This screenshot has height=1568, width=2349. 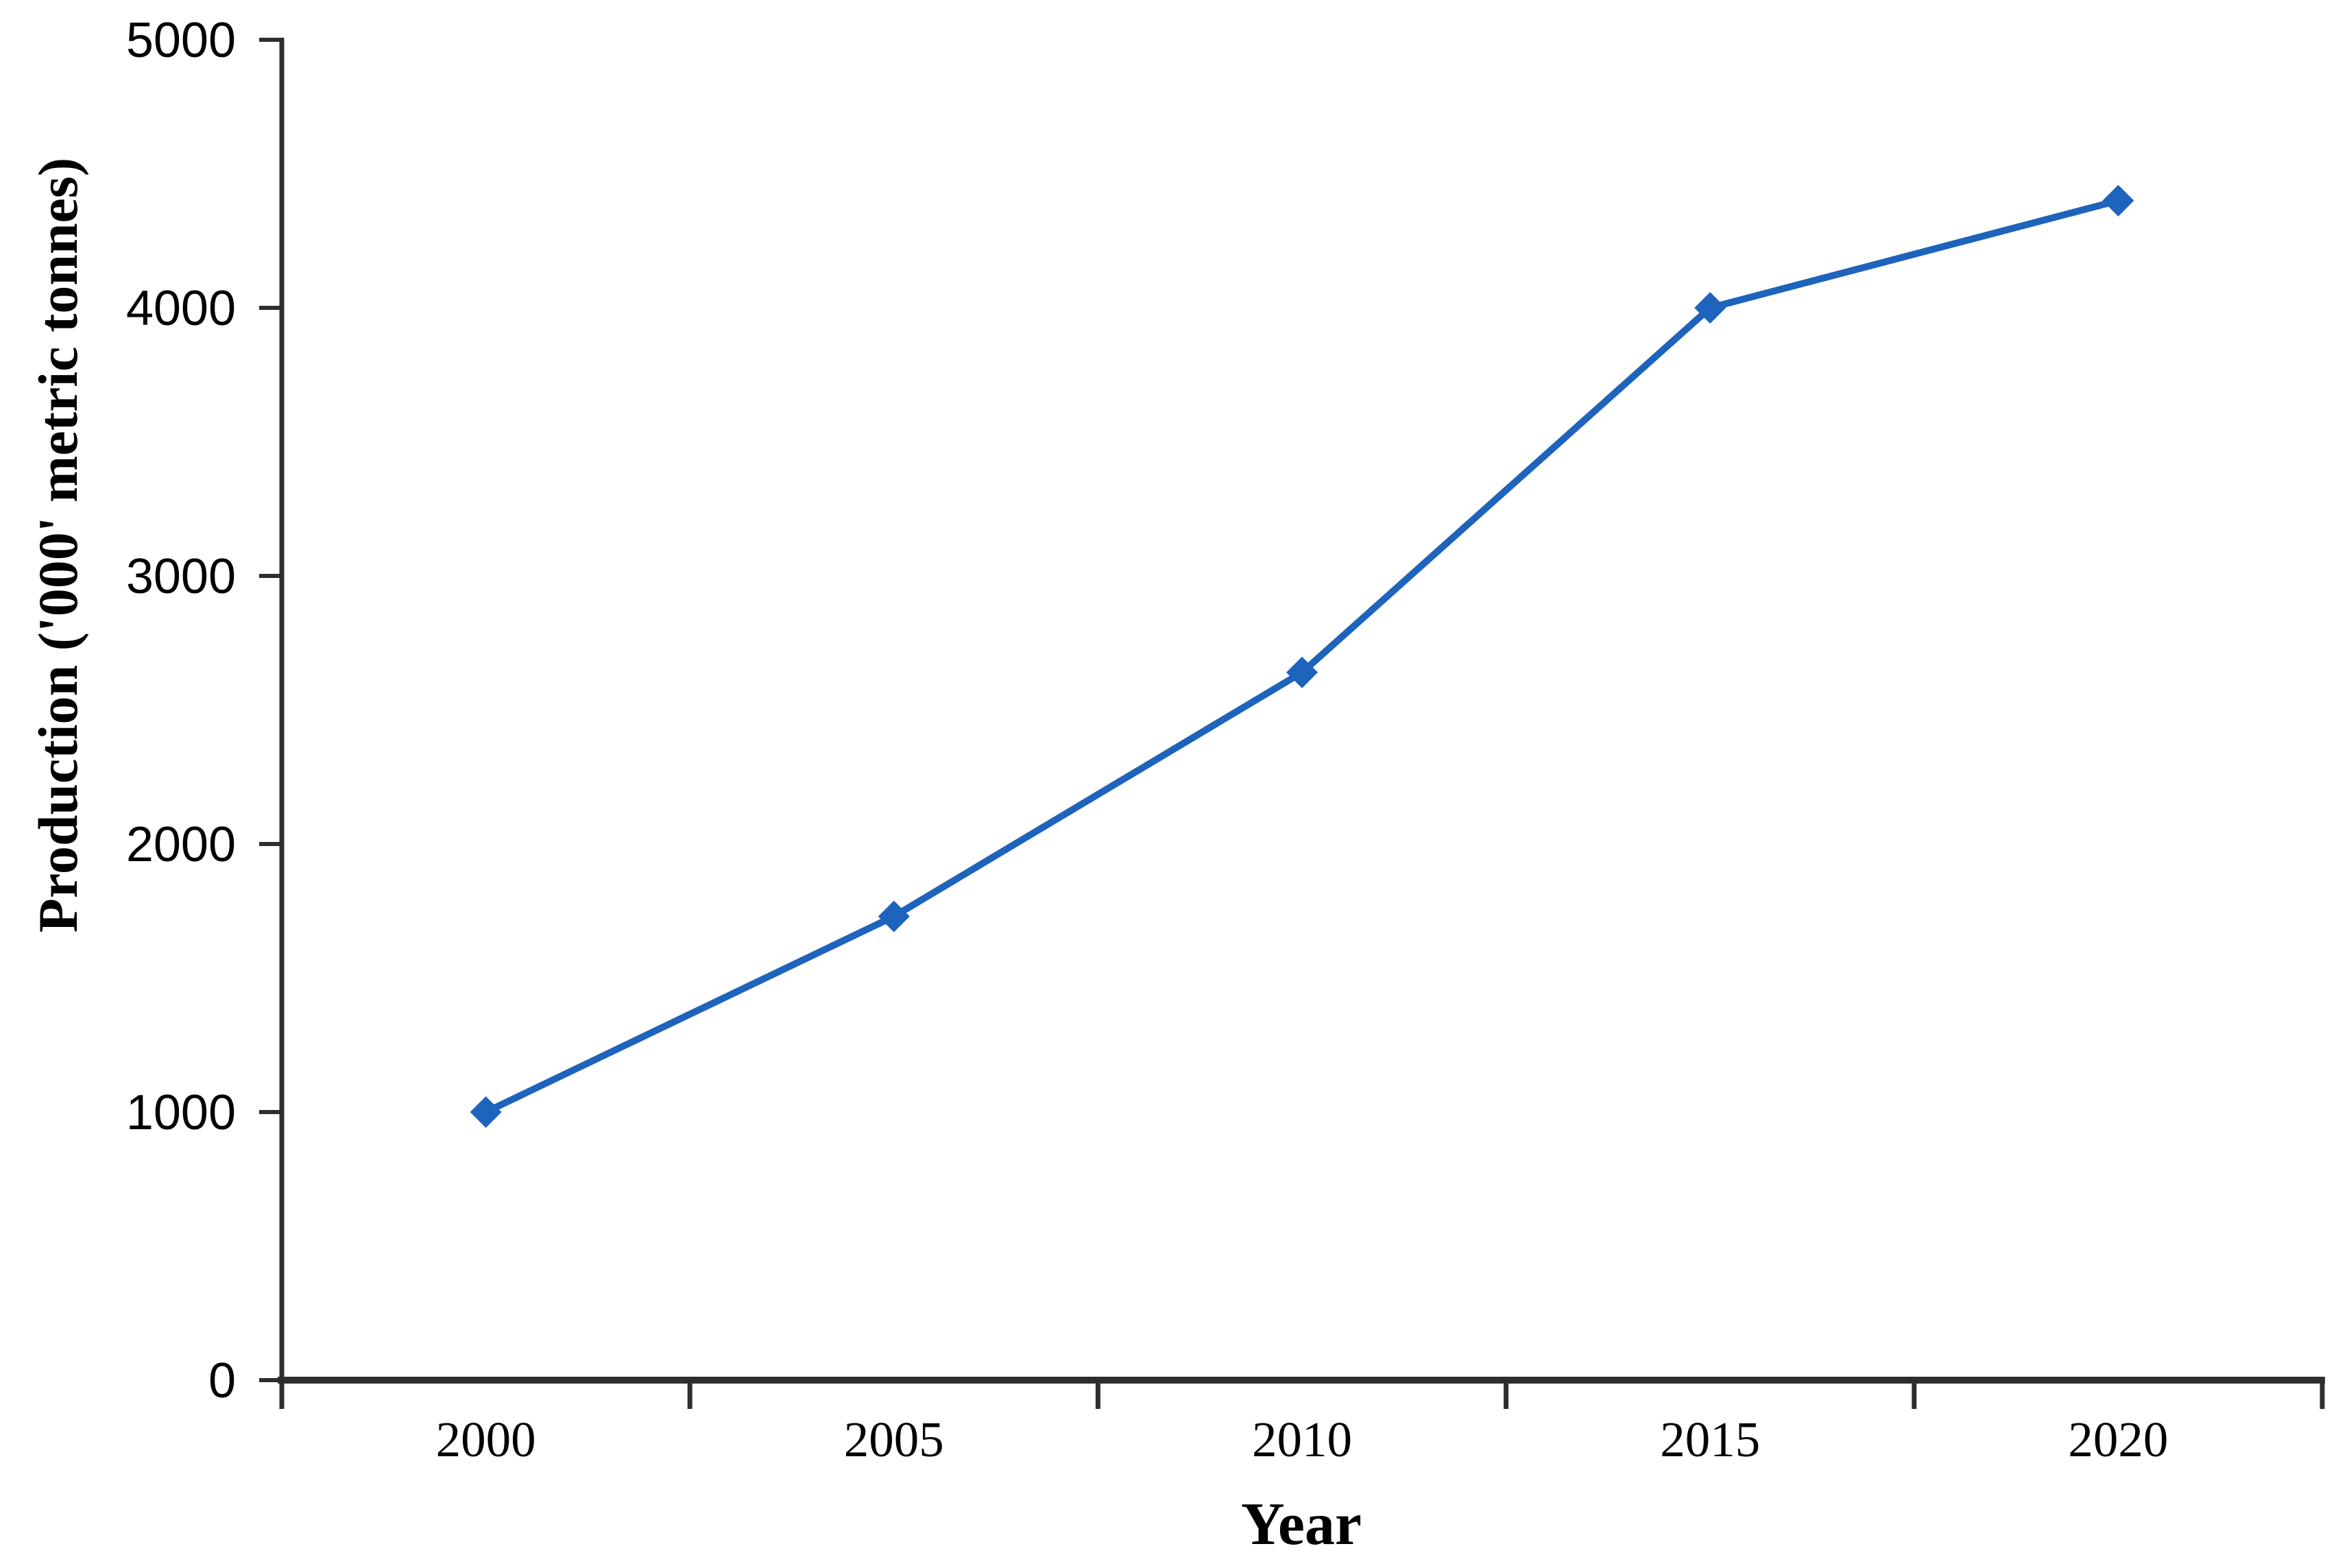 I want to click on y-tick-label: 4000, so click(x=181, y=309).